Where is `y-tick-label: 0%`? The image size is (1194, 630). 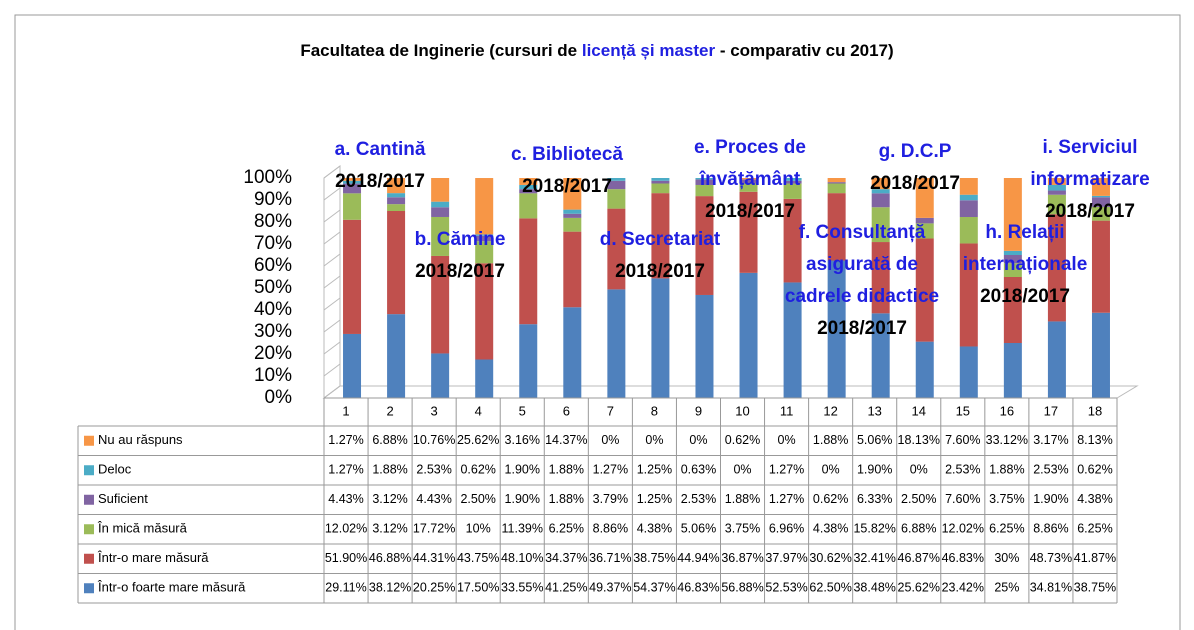 y-tick-label: 0% is located at coordinates (279, 397).